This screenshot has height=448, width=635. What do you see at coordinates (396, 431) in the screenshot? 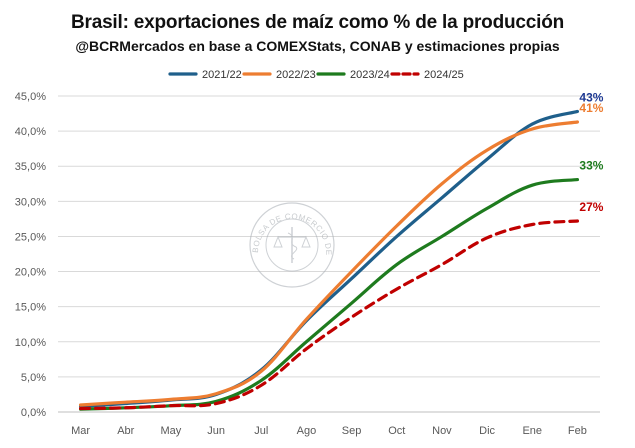
I see `x-tick-label: Oct` at bounding box center [396, 431].